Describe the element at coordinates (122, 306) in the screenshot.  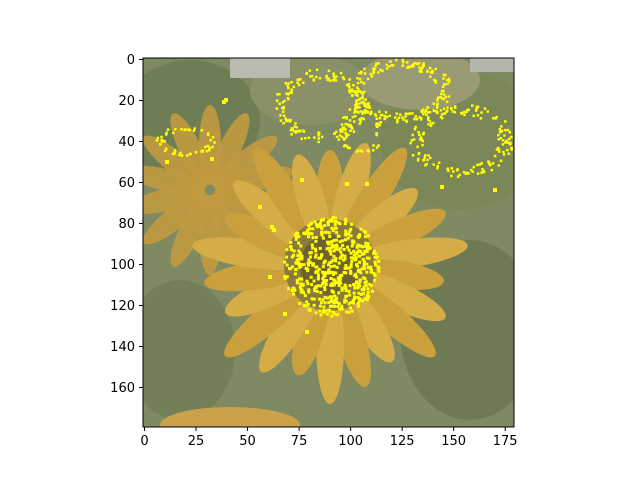
I see `y-tick-label: 120` at that location.